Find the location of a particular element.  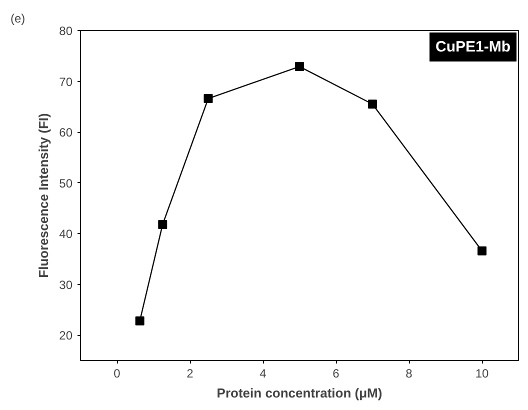

annotation: CuPE1-Mb is located at coordinates (473, 47).